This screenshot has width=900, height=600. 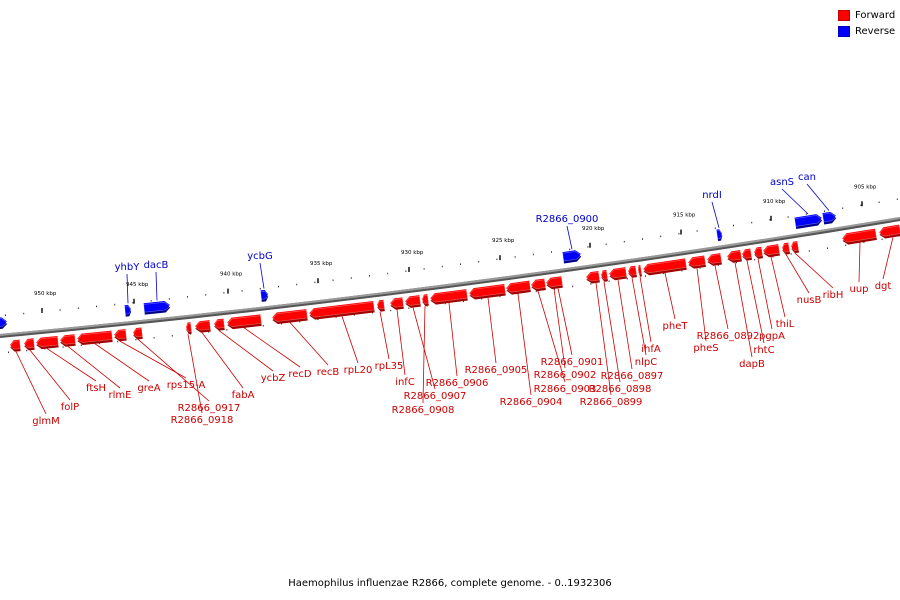 What do you see at coordinates (869, 25) in the screenshot?
I see `legend: Forward Reverse` at bounding box center [869, 25].